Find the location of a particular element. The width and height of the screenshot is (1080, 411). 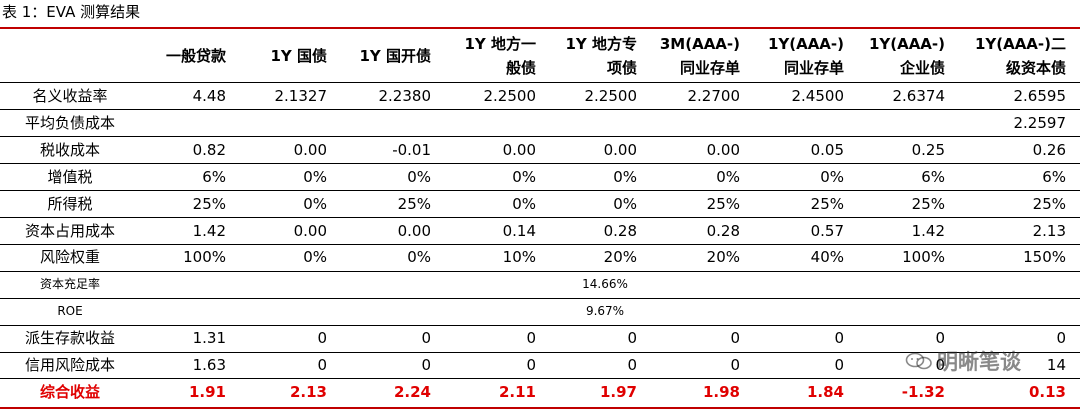

column-header-line: 般债 is located at coordinates (520, 68).